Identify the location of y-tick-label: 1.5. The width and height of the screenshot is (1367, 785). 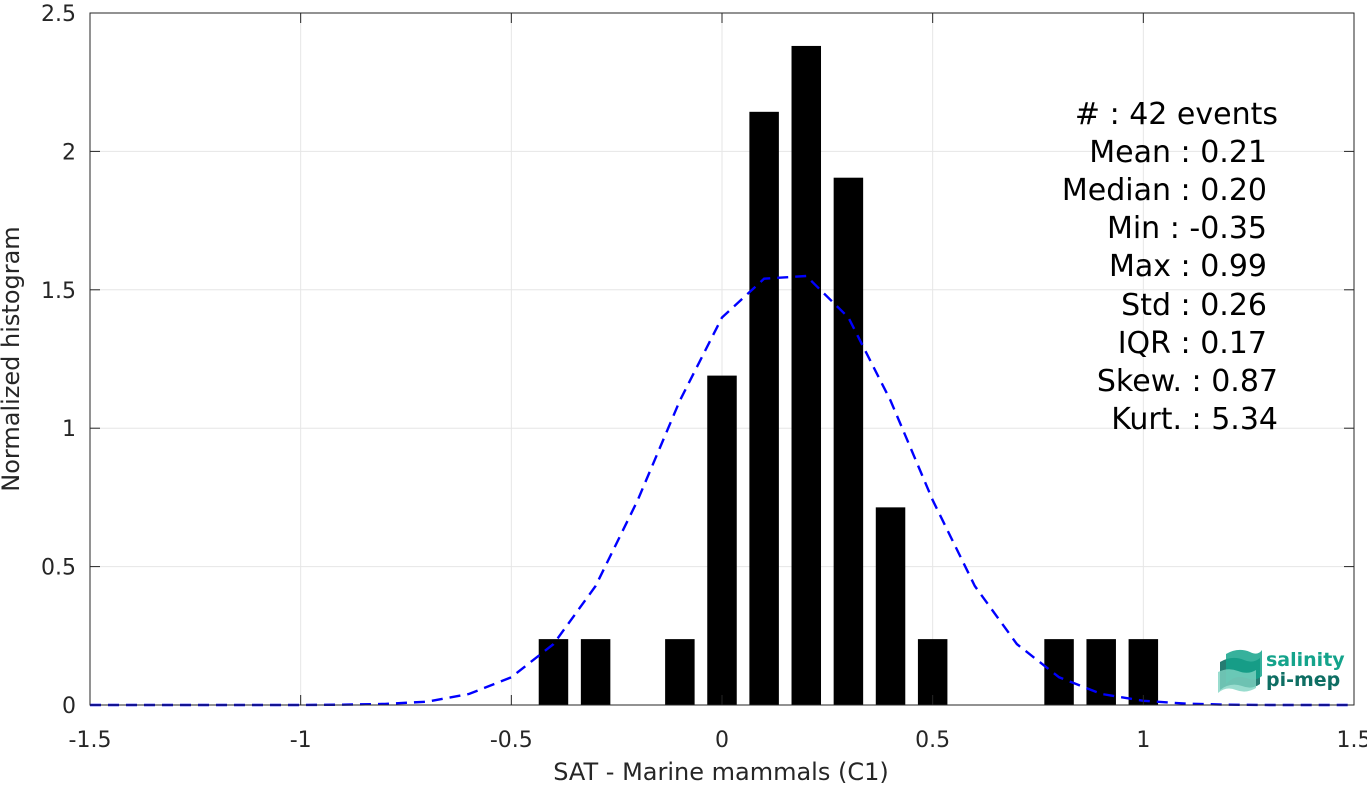
(58, 291).